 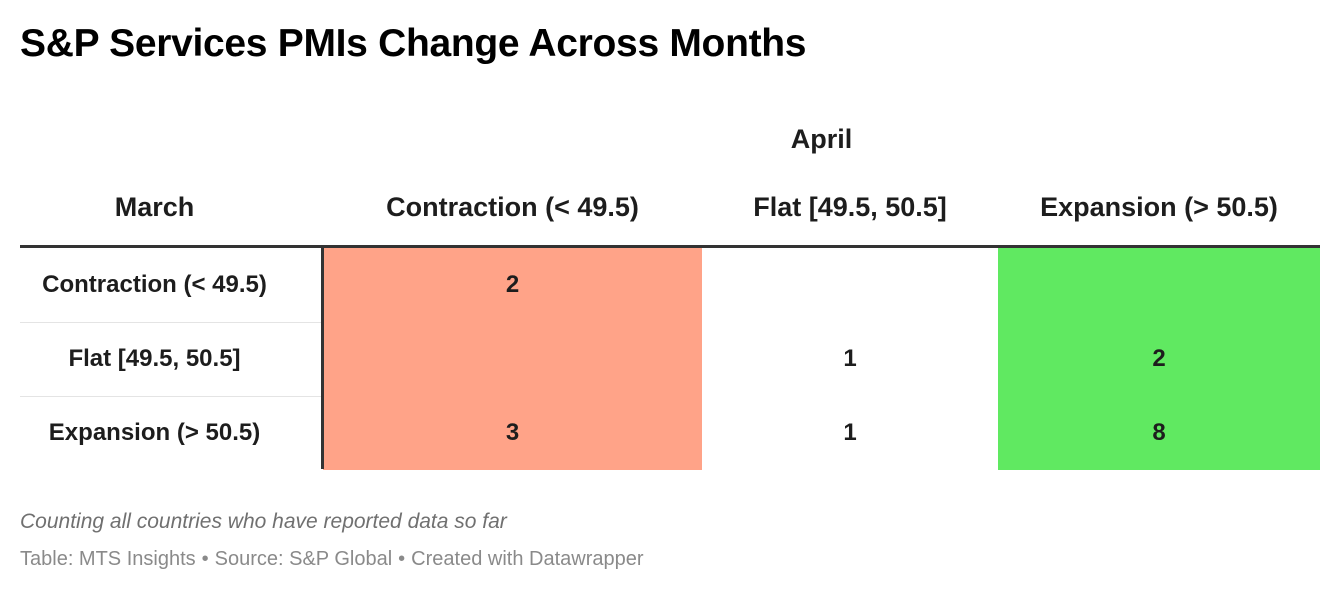 What do you see at coordinates (850, 359) in the screenshot?
I see `cell-flat-flat: 1` at bounding box center [850, 359].